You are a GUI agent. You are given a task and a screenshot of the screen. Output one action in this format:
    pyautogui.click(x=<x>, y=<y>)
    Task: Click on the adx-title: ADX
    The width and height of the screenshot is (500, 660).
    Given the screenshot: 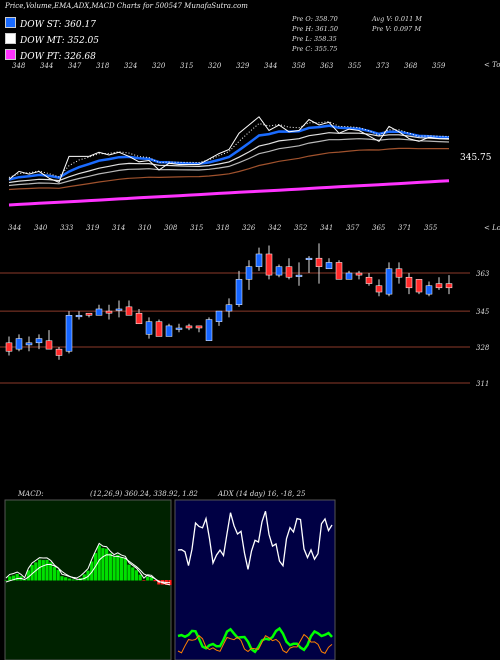 What is the action you would take?
    pyautogui.click(x=226, y=494)
    